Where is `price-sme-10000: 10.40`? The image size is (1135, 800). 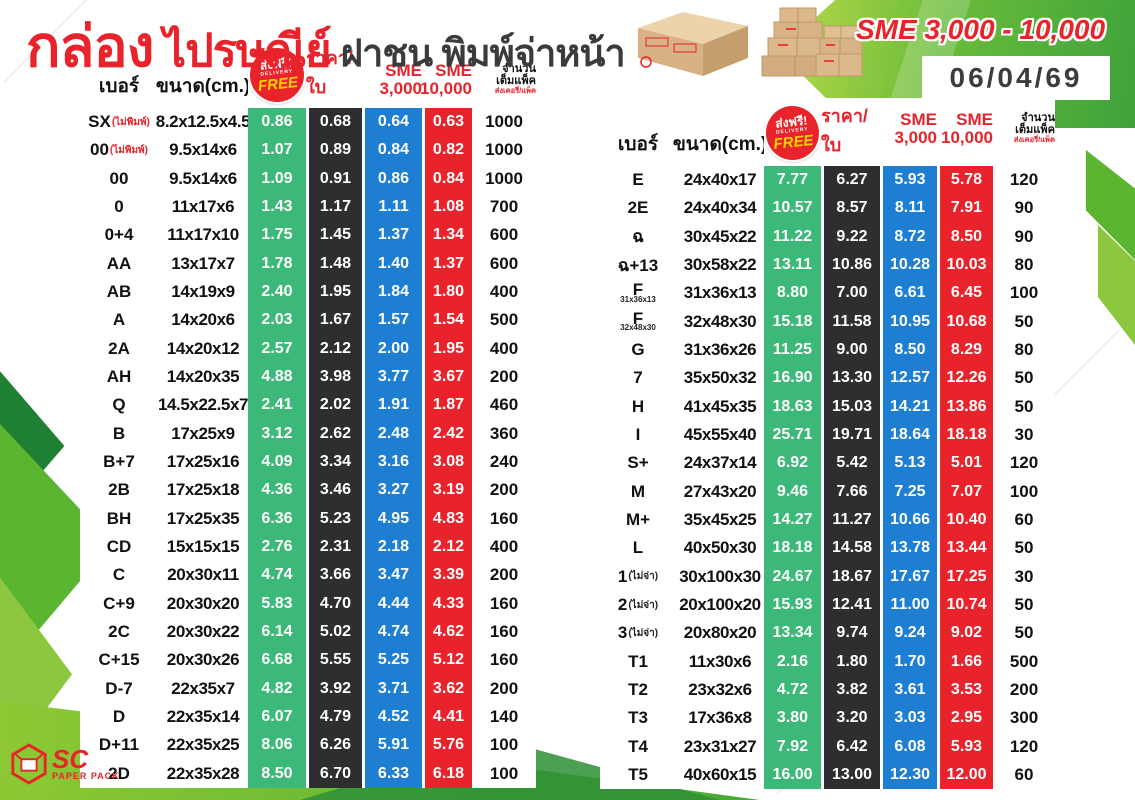
price-sme-10000: 10.40 is located at coordinates (965, 520).